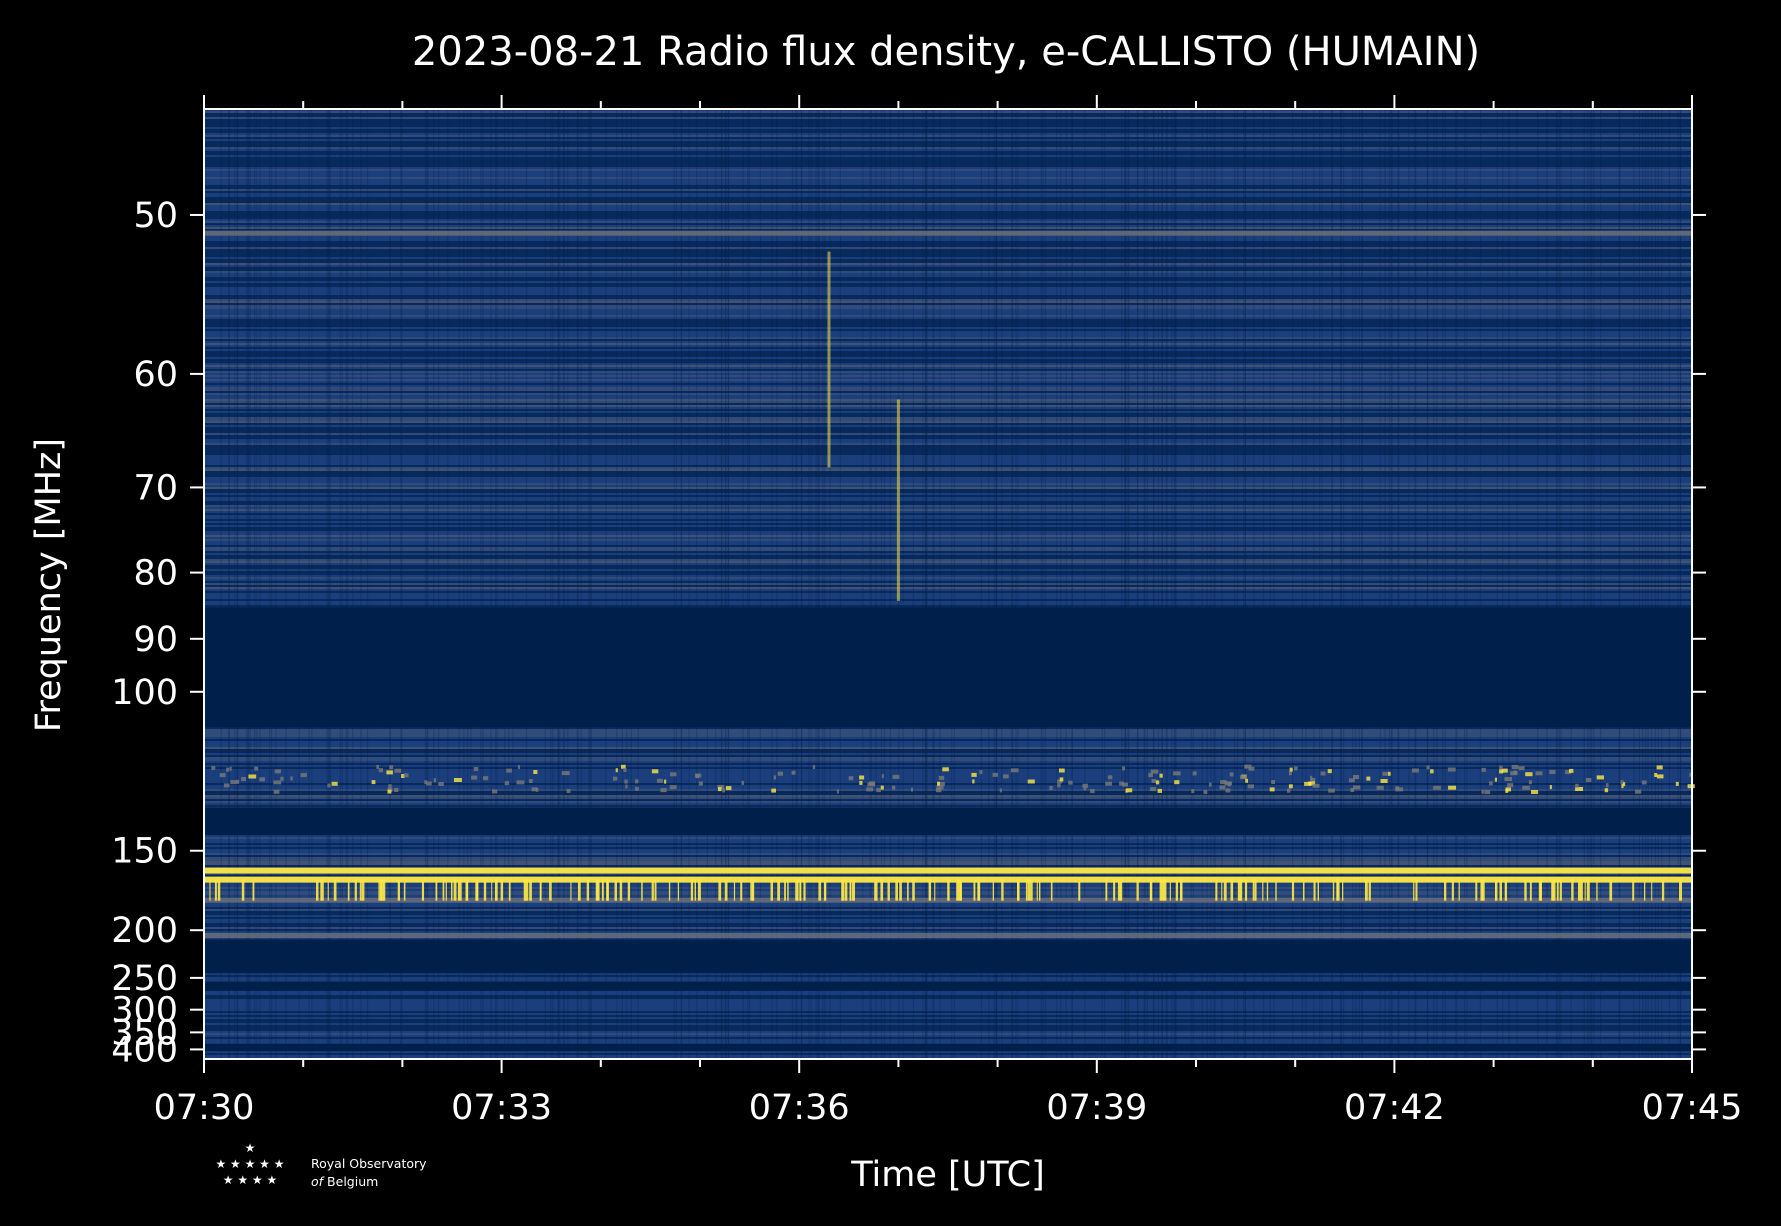 The height and width of the screenshot is (1226, 1781). Describe the element at coordinates (155, 488) in the screenshot. I see `y-tick-label: 70` at that location.